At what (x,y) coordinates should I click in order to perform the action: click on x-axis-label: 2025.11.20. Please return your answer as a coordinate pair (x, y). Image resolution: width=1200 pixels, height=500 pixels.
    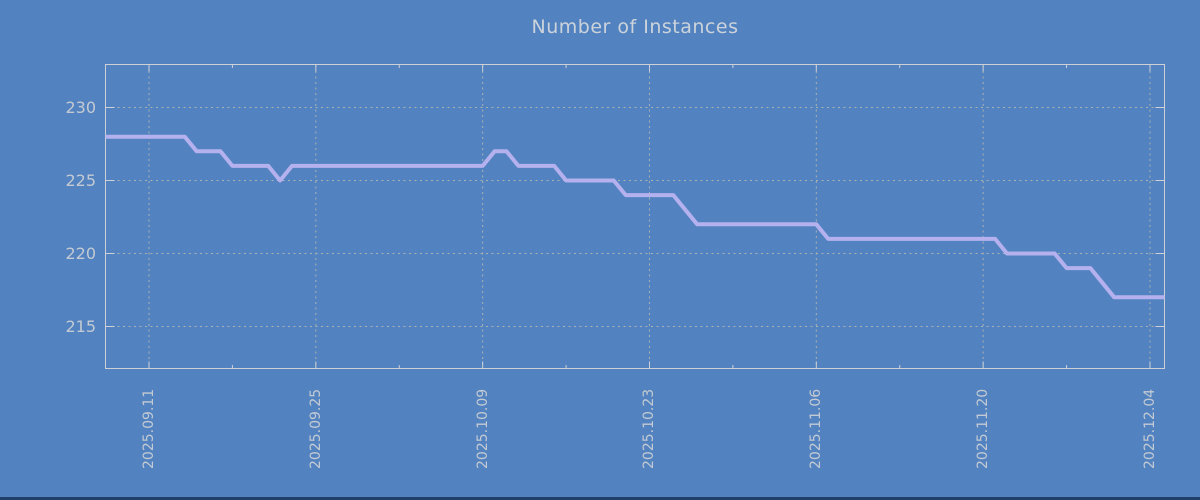
    Looking at the image, I should click on (983, 428).